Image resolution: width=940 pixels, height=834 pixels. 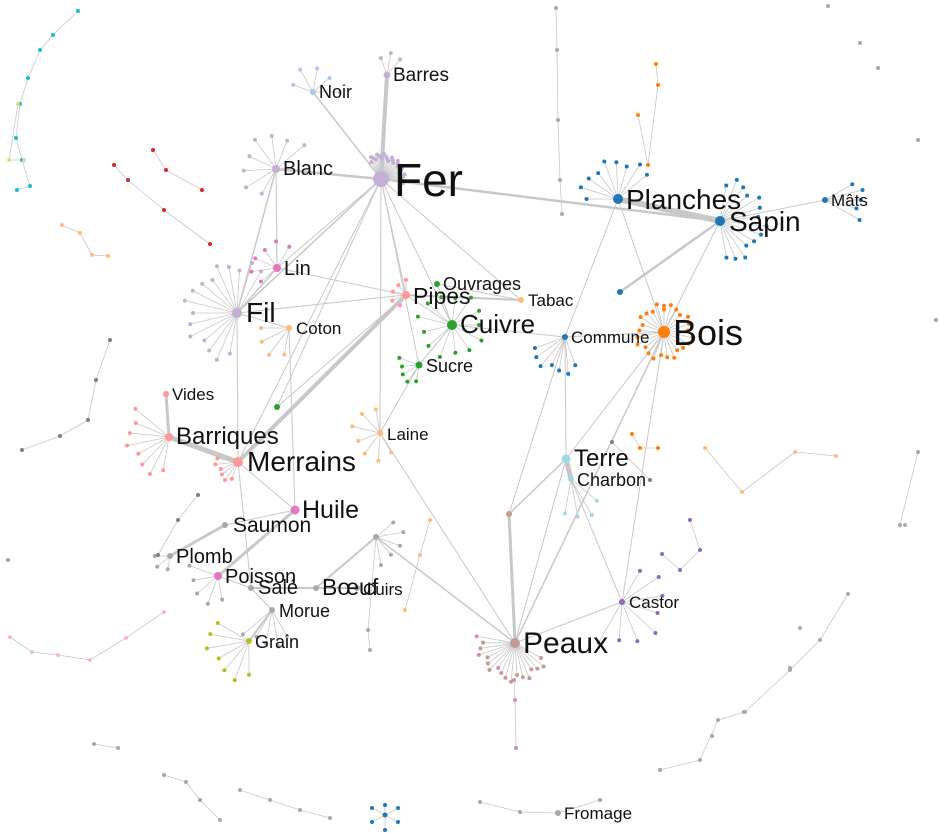 What do you see at coordinates (330, 510) in the screenshot?
I see `label-huile: Huile` at bounding box center [330, 510].